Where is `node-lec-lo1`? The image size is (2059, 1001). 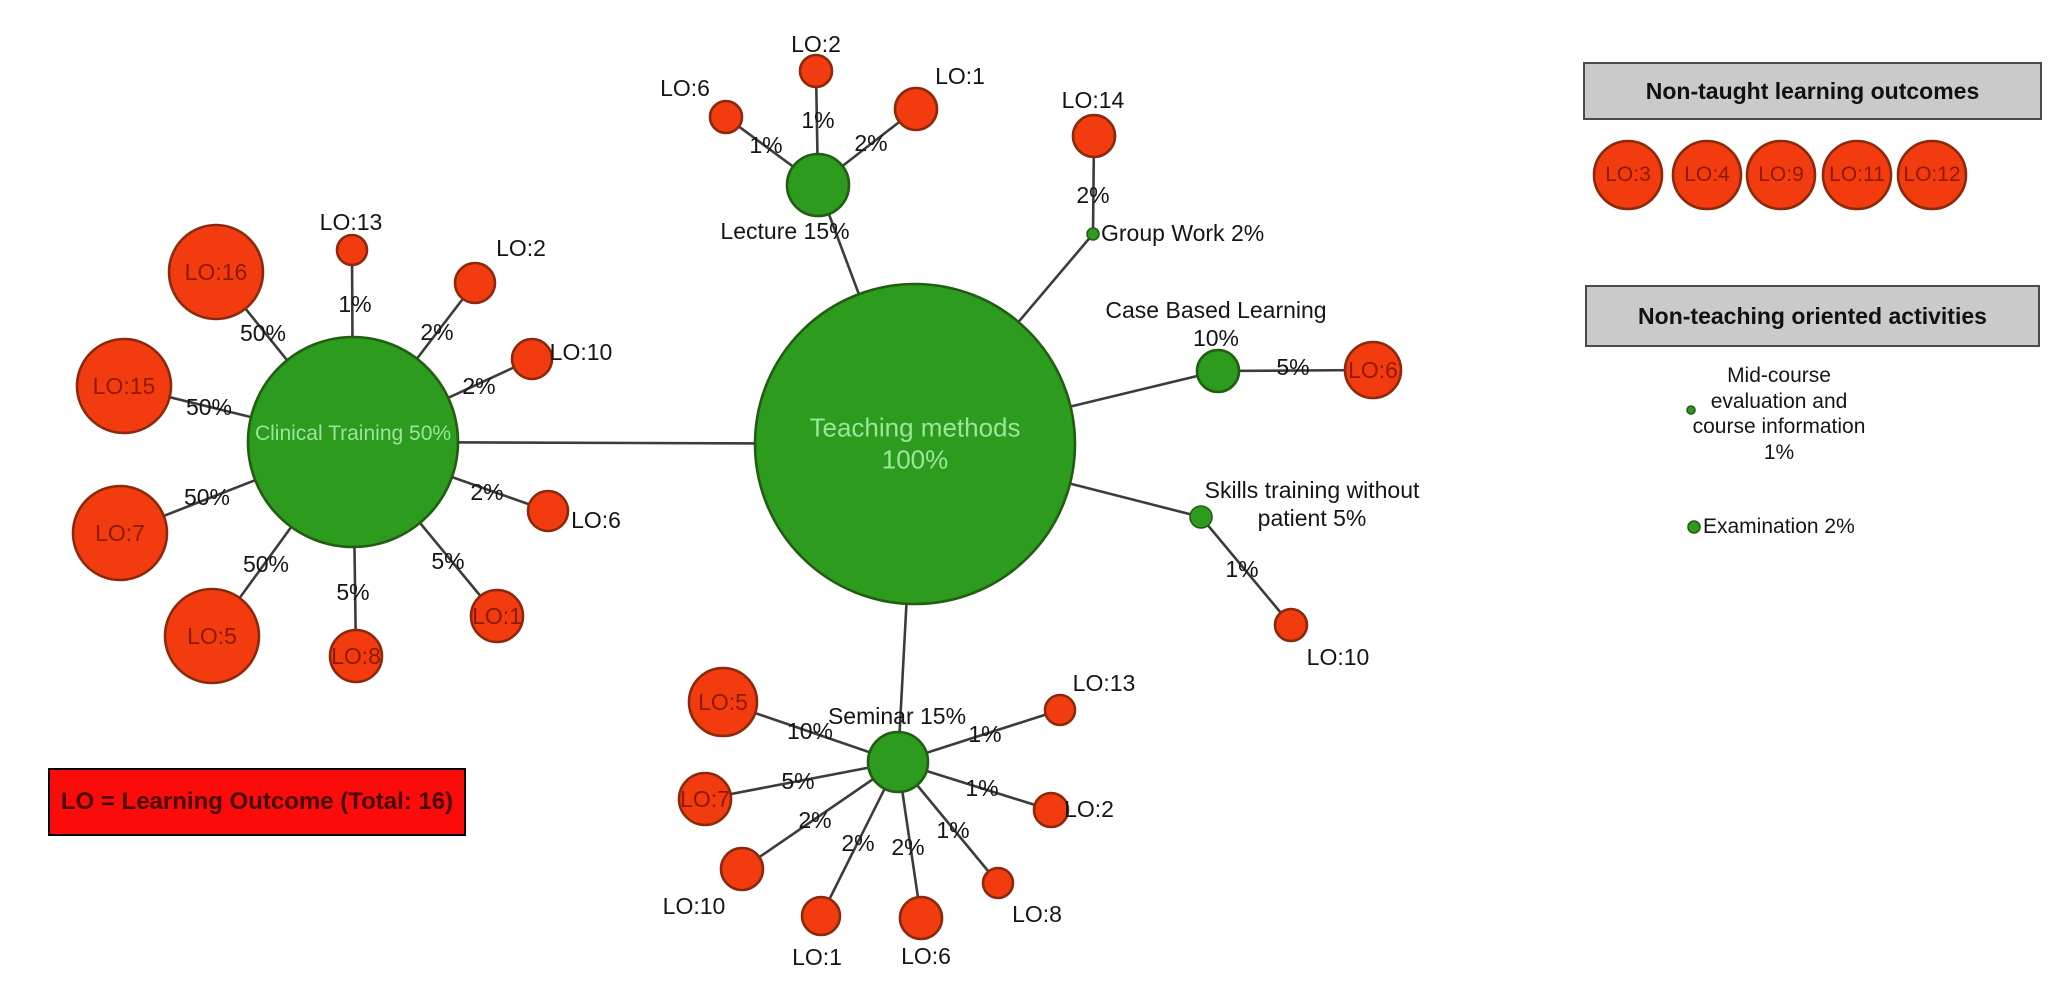 node-lec-lo1 is located at coordinates (916, 109).